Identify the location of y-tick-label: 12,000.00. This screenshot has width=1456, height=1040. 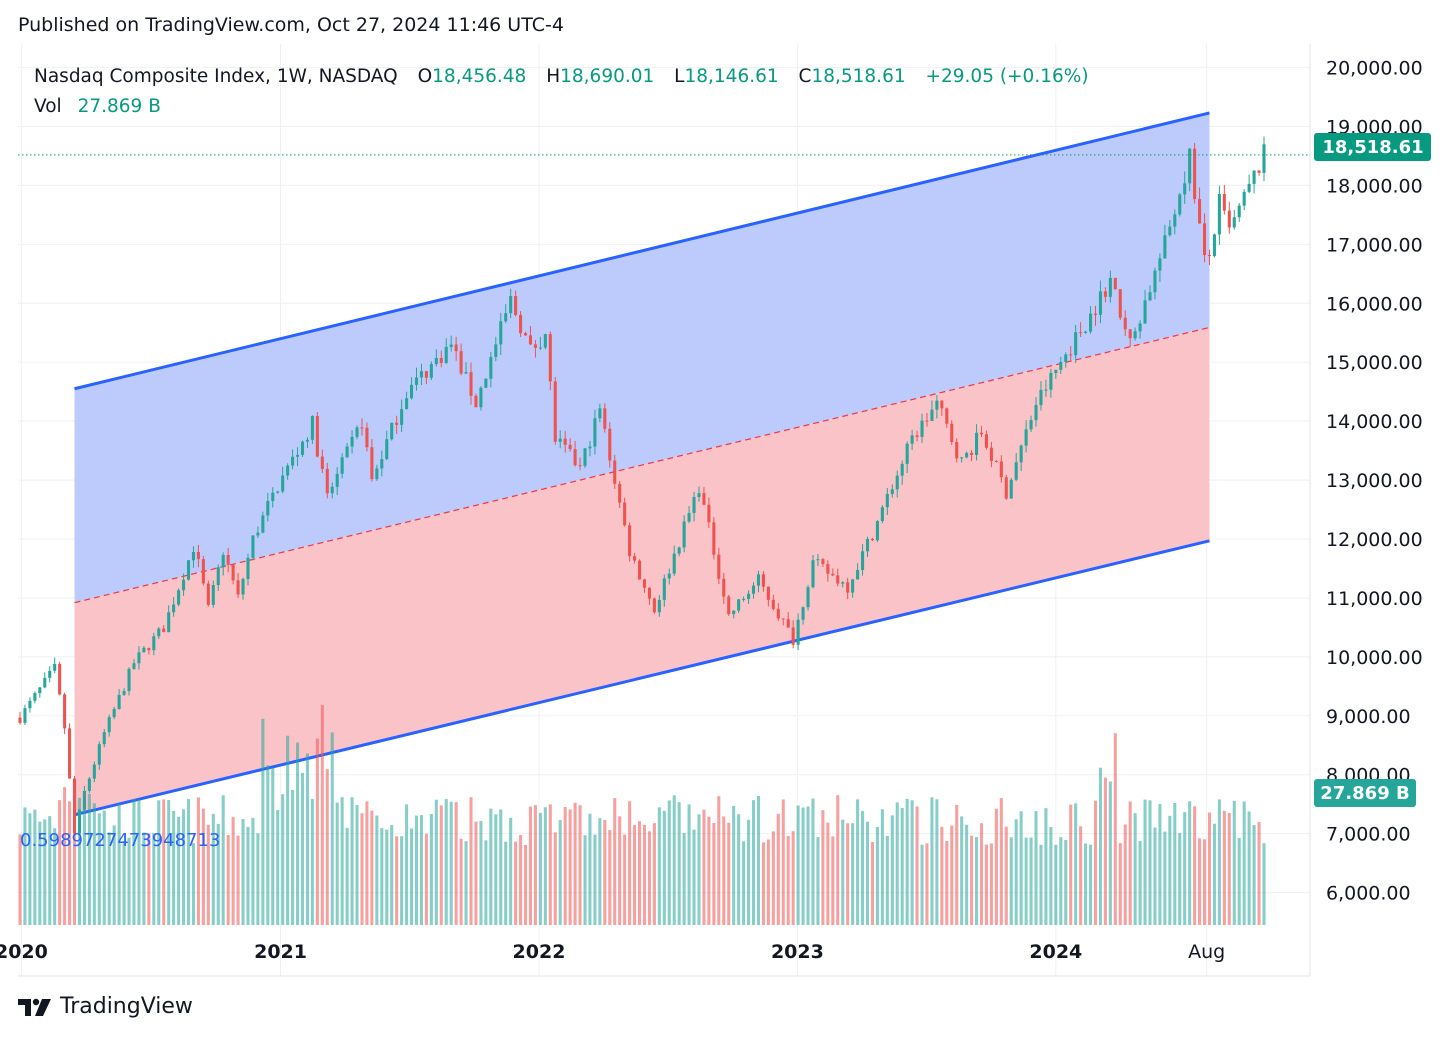
(1374, 540).